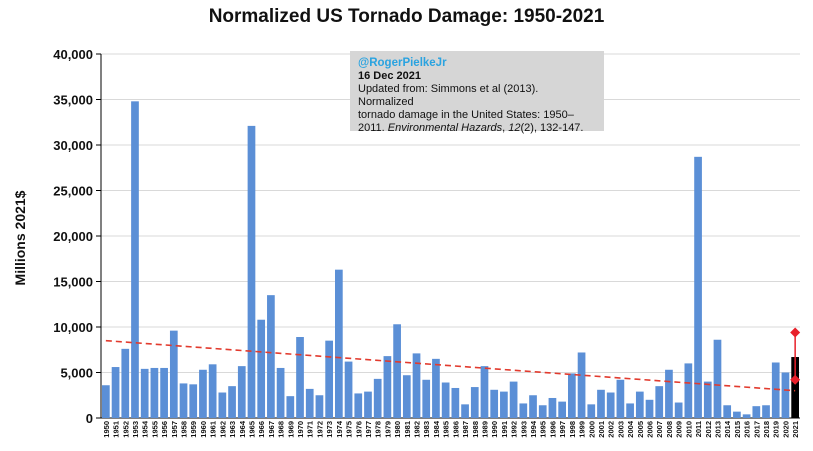 The height and width of the screenshot is (451, 813). Describe the element at coordinates (659, 429) in the screenshot. I see `x-tick-label: 2007` at that location.